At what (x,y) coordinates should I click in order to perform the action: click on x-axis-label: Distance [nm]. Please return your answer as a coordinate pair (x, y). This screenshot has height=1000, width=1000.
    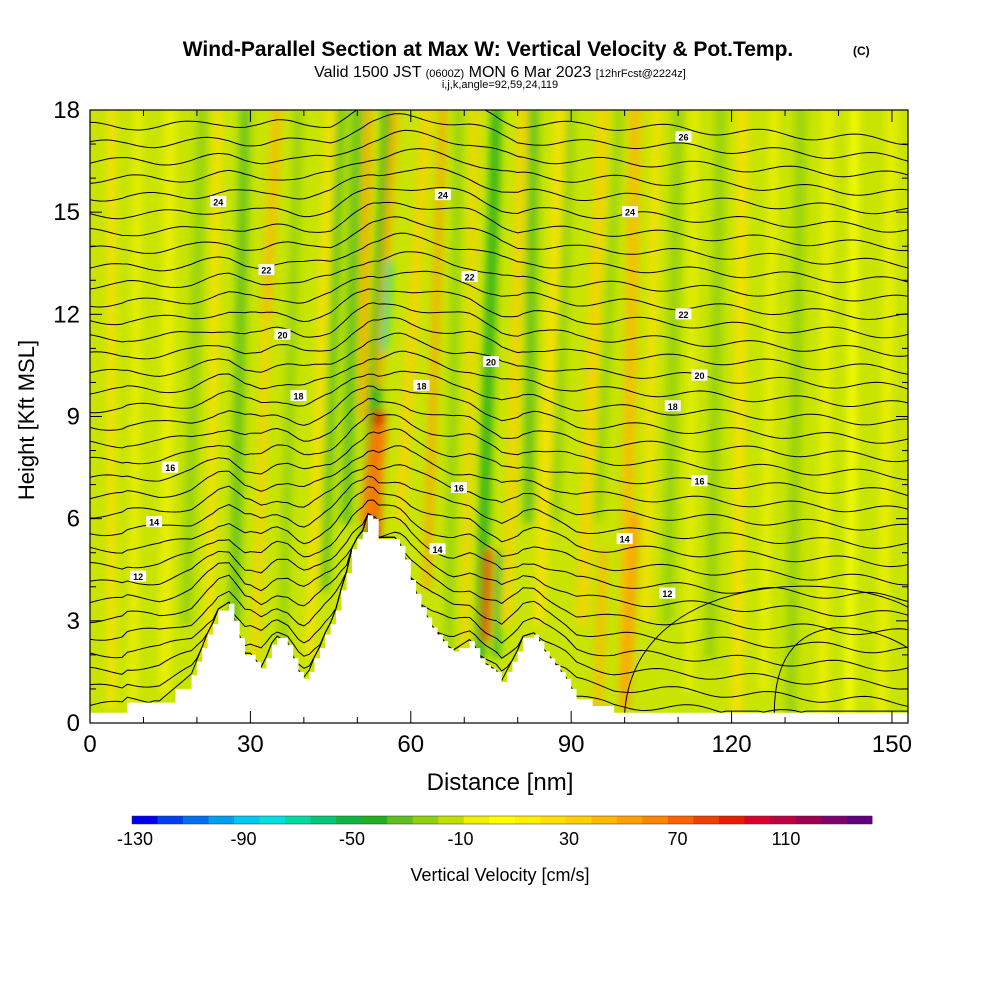
    Looking at the image, I should click on (500, 782).